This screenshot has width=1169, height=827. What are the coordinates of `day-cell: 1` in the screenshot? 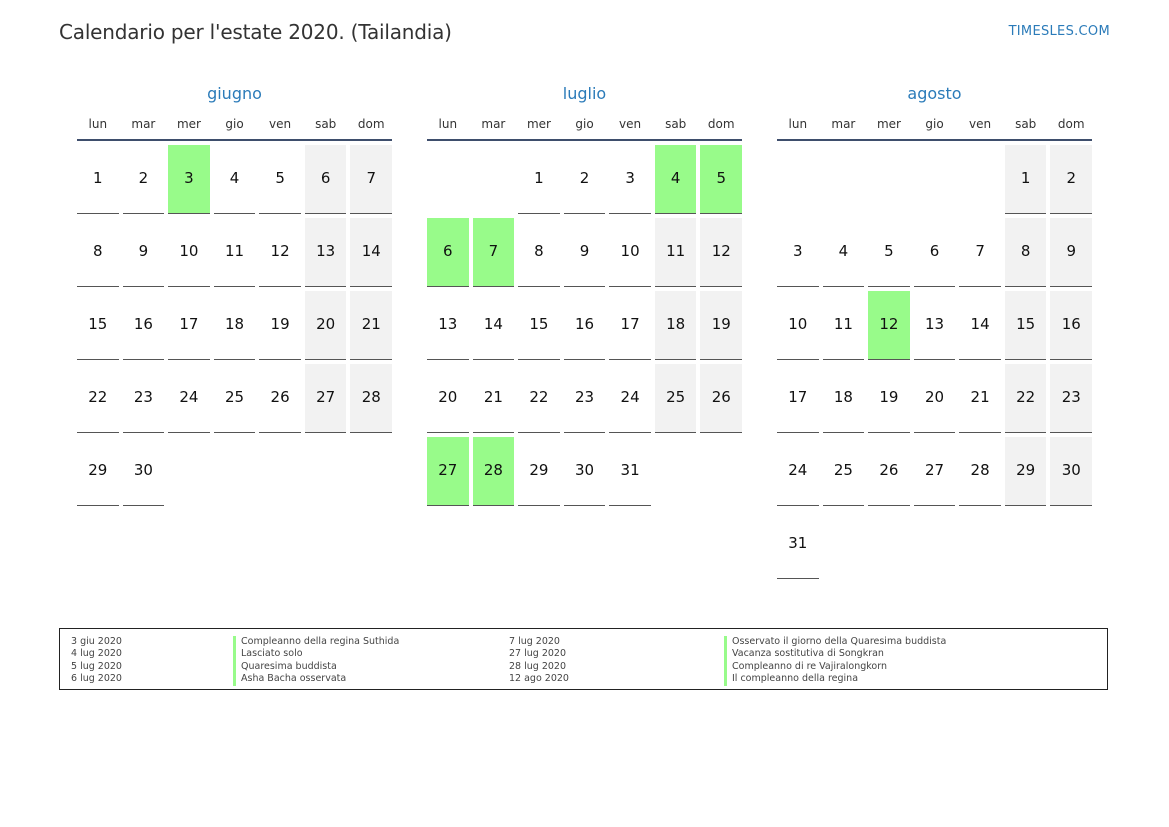 It's located at (1025, 179).